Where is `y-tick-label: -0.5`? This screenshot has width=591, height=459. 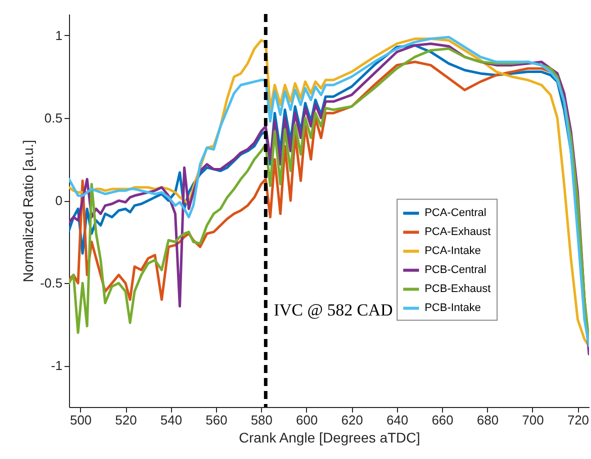
y-tick-label: -0.5 is located at coordinates (51, 283).